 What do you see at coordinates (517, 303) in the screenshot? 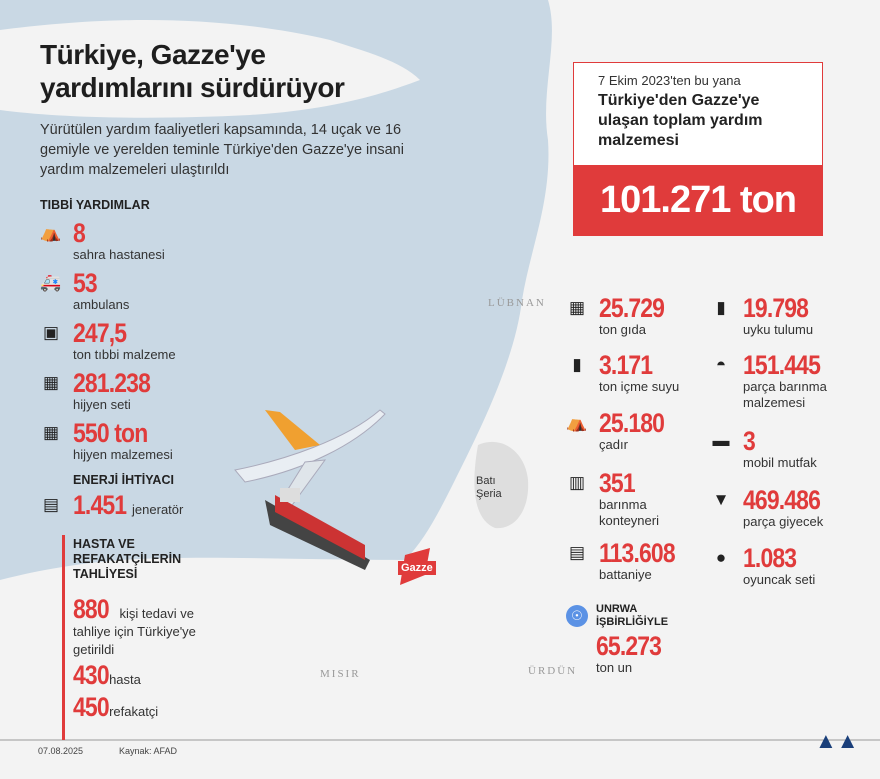
I see `map-label-lebanon: LÜBNAN` at bounding box center [517, 303].